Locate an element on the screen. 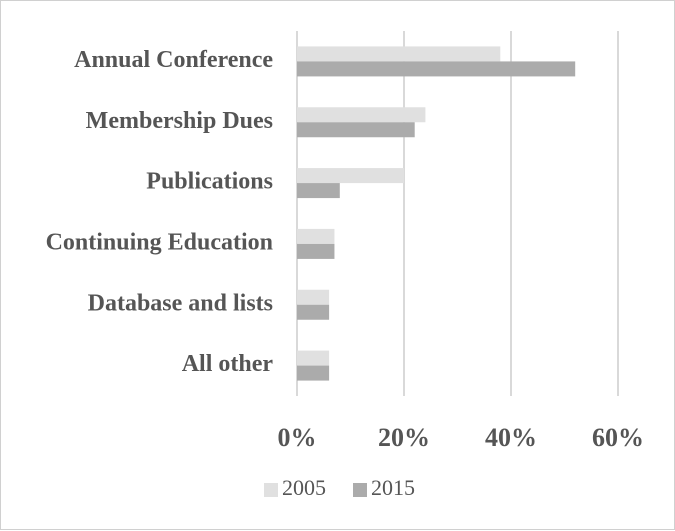  bar-membership-dues-2015 is located at coordinates (356, 130).